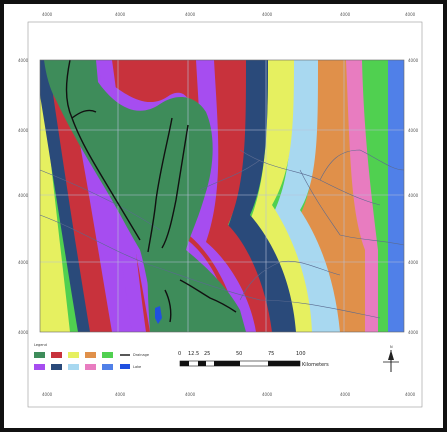 Image resolution: width=447 pixels, height=432 pixels. What do you see at coordinates (413, 60) in the screenshot?
I see `y-tick-right-1: 4000` at bounding box center [413, 60].